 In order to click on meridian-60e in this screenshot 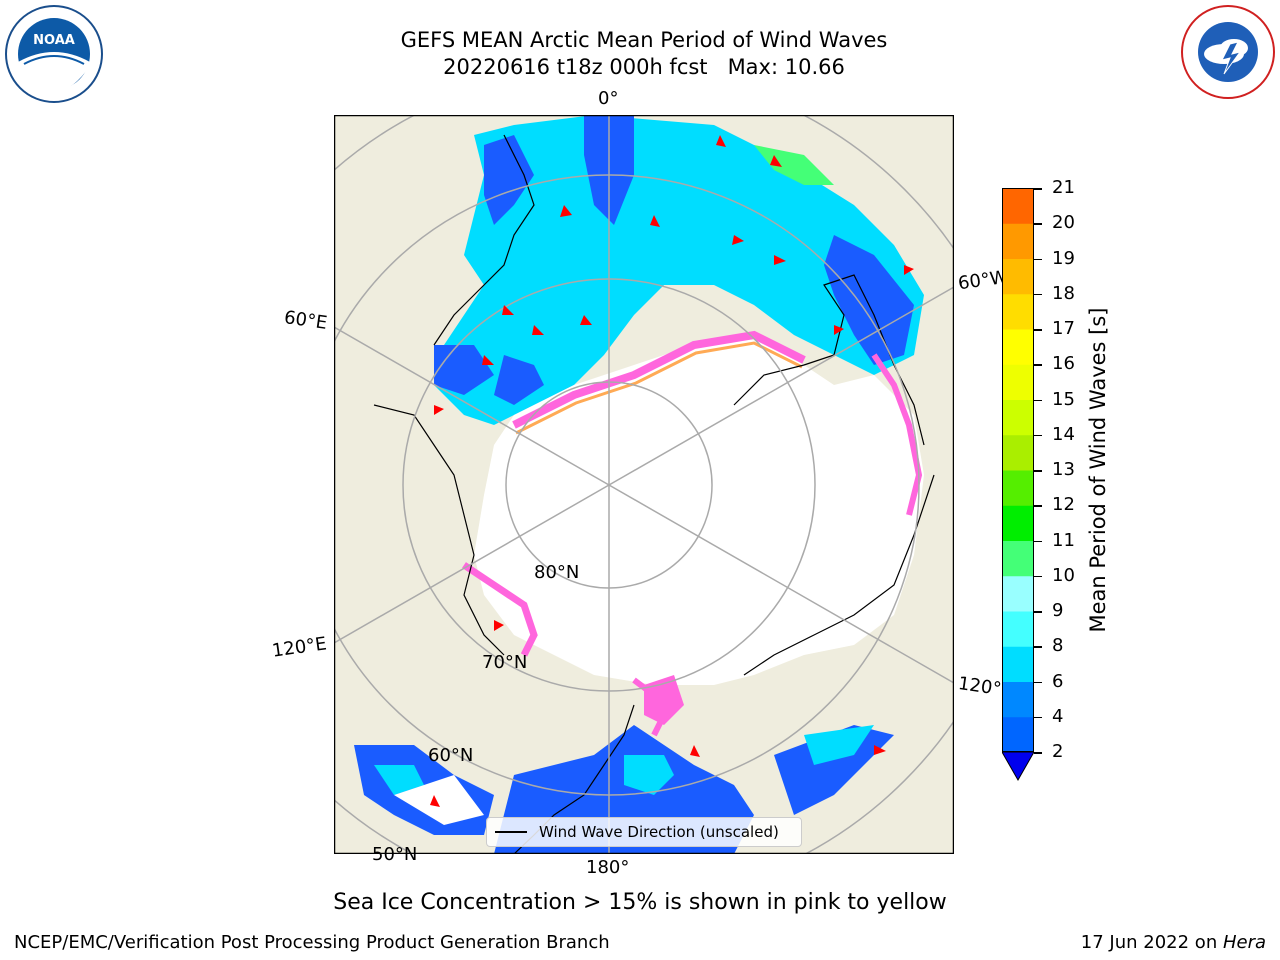, I will do `click(472, 406)`.